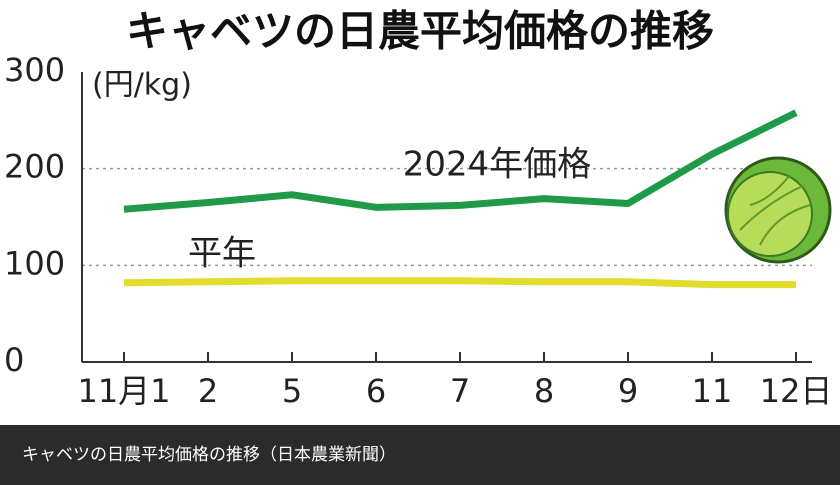  I want to click on series-label: 平年, so click(222, 254).